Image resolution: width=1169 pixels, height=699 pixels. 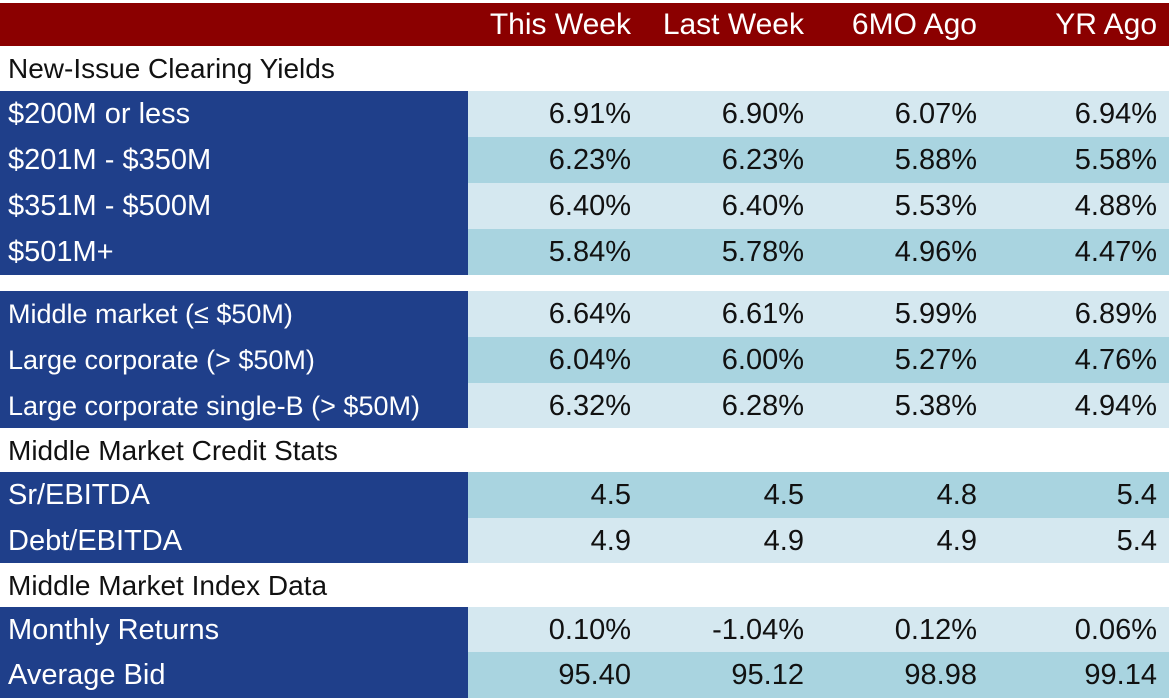 I want to click on row-label: $501M+, so click(x=234, y=252).